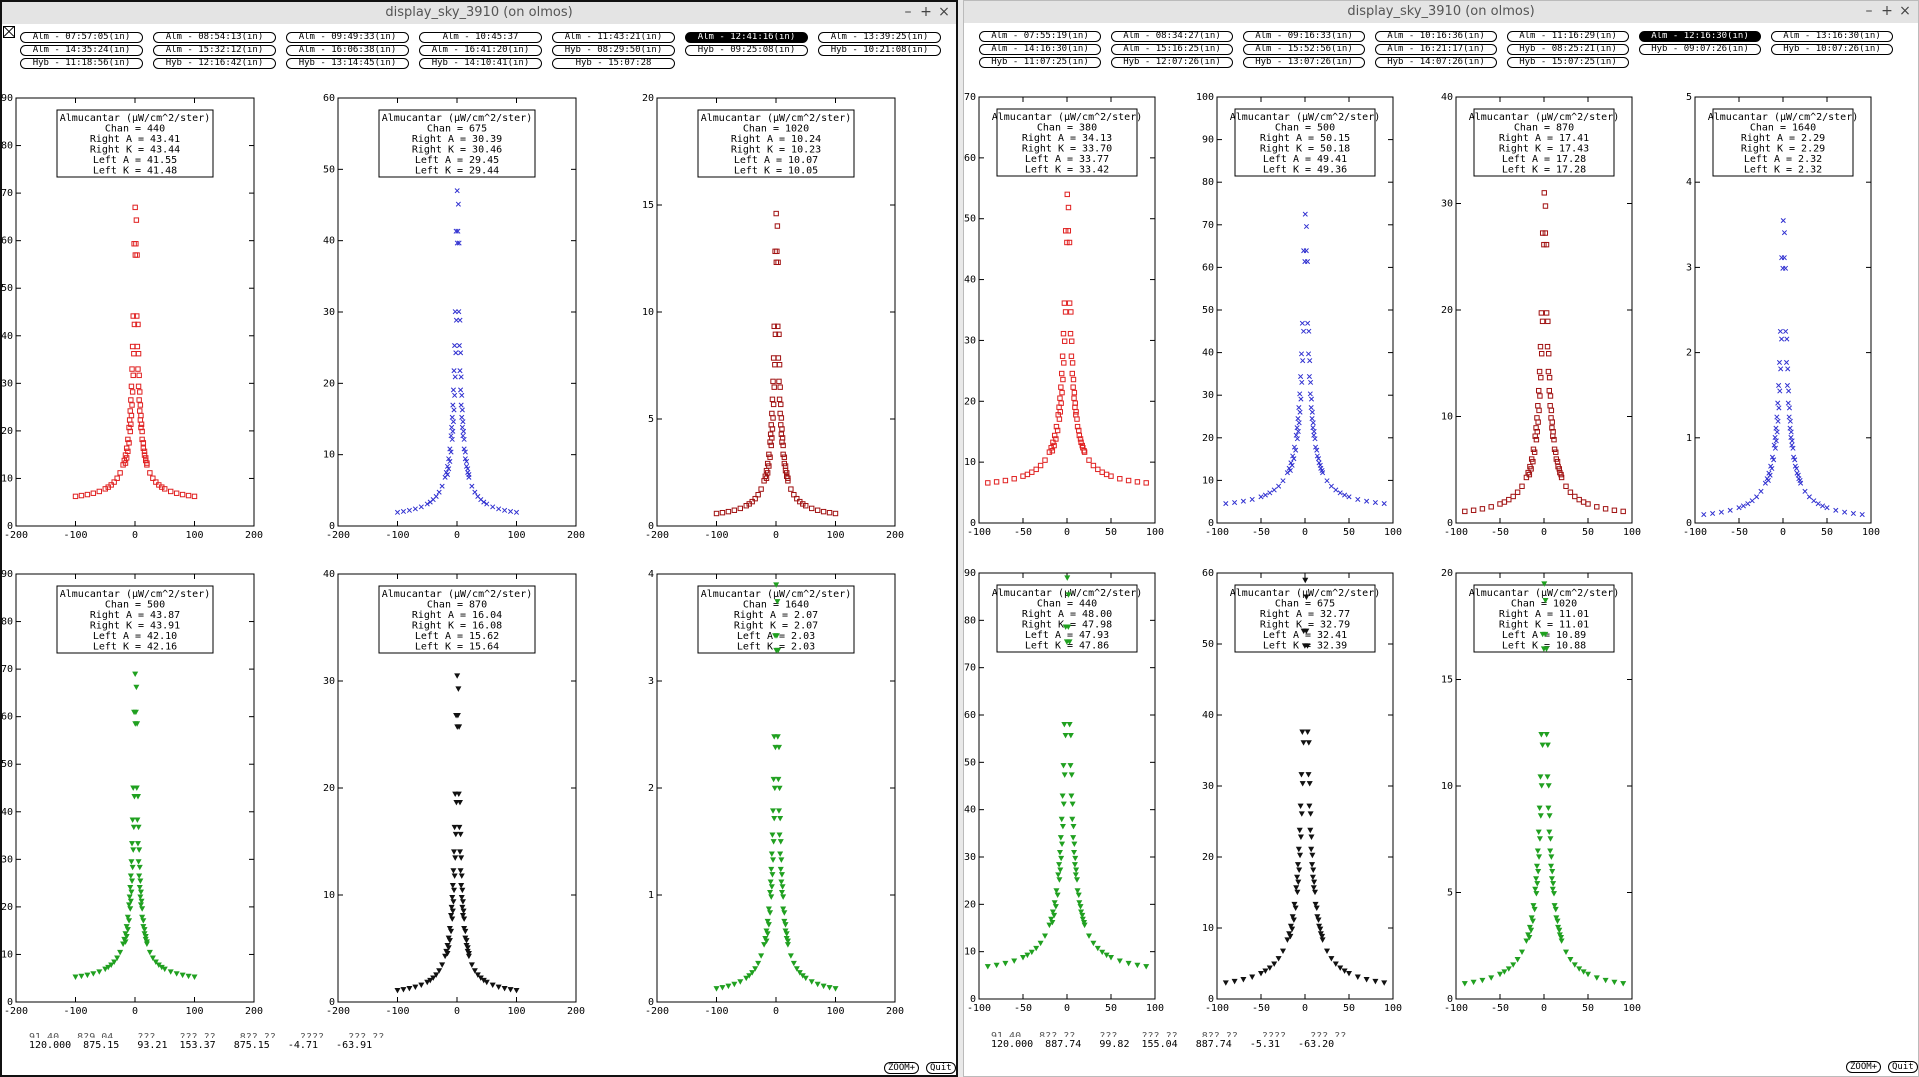 Image resolution: width=1919 pixels, height=1077 pixels. I want to click on y-tick-label: 3, so click(651, 681).